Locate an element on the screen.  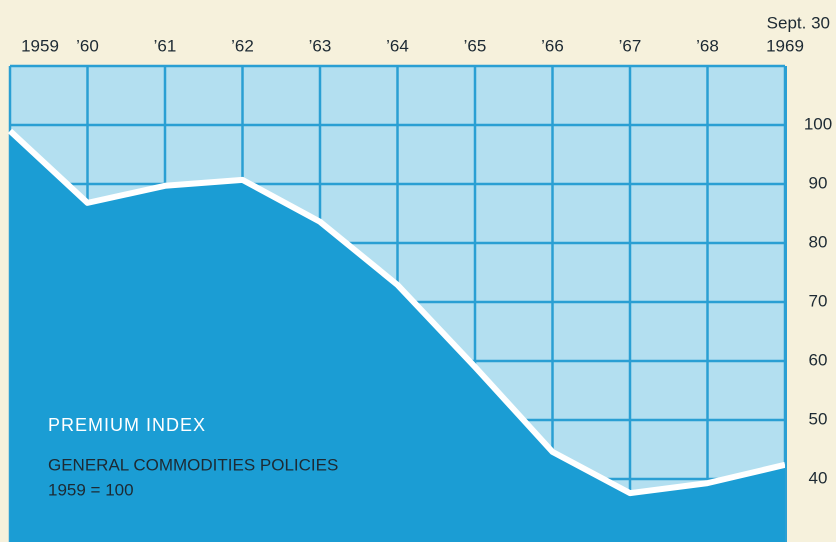
x-tick-label: ’66 is located at coordinates (552, 45).